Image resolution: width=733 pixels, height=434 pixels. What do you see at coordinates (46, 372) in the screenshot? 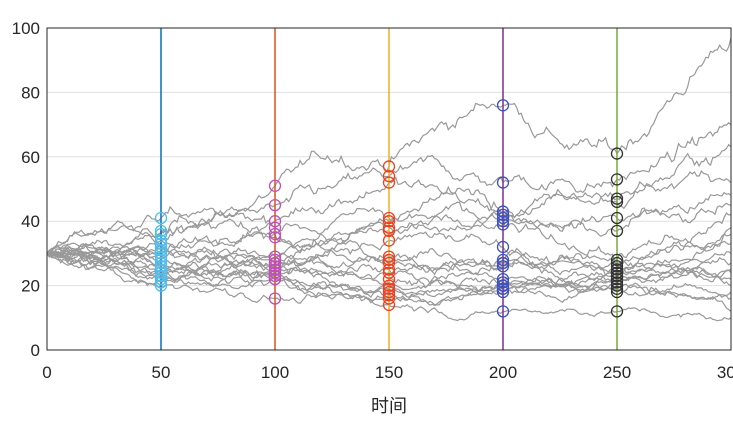
I see `x-tick-label: 0` at bounding box center [46, 372].